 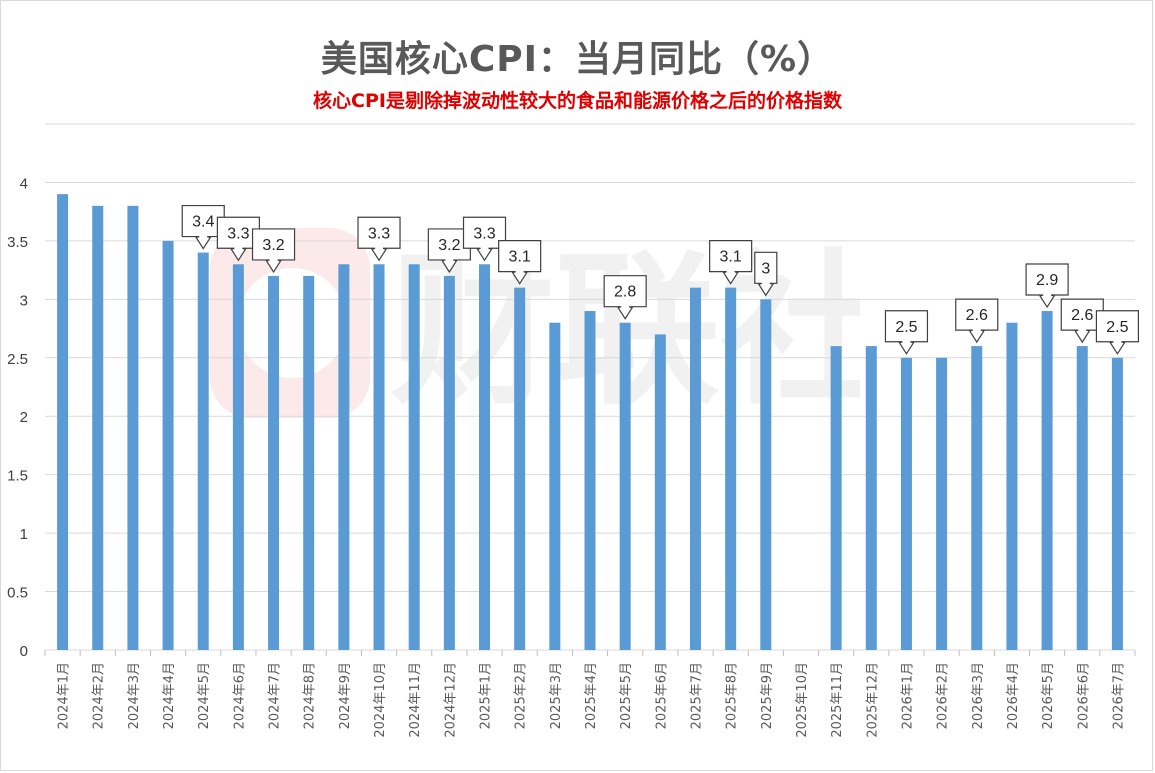 I want to click on x-tick-label: 2026年4月, so click(x=1013, y=695).